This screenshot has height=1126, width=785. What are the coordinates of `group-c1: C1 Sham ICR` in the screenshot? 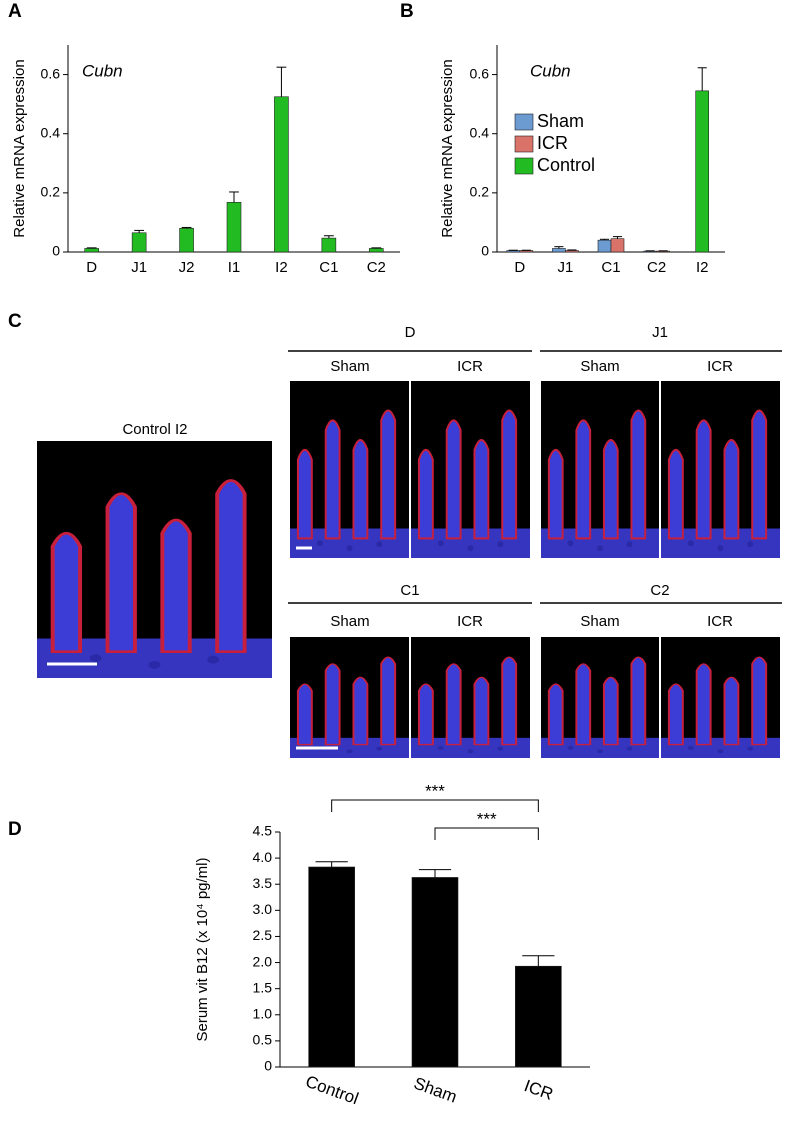 It's located at (410, 670).